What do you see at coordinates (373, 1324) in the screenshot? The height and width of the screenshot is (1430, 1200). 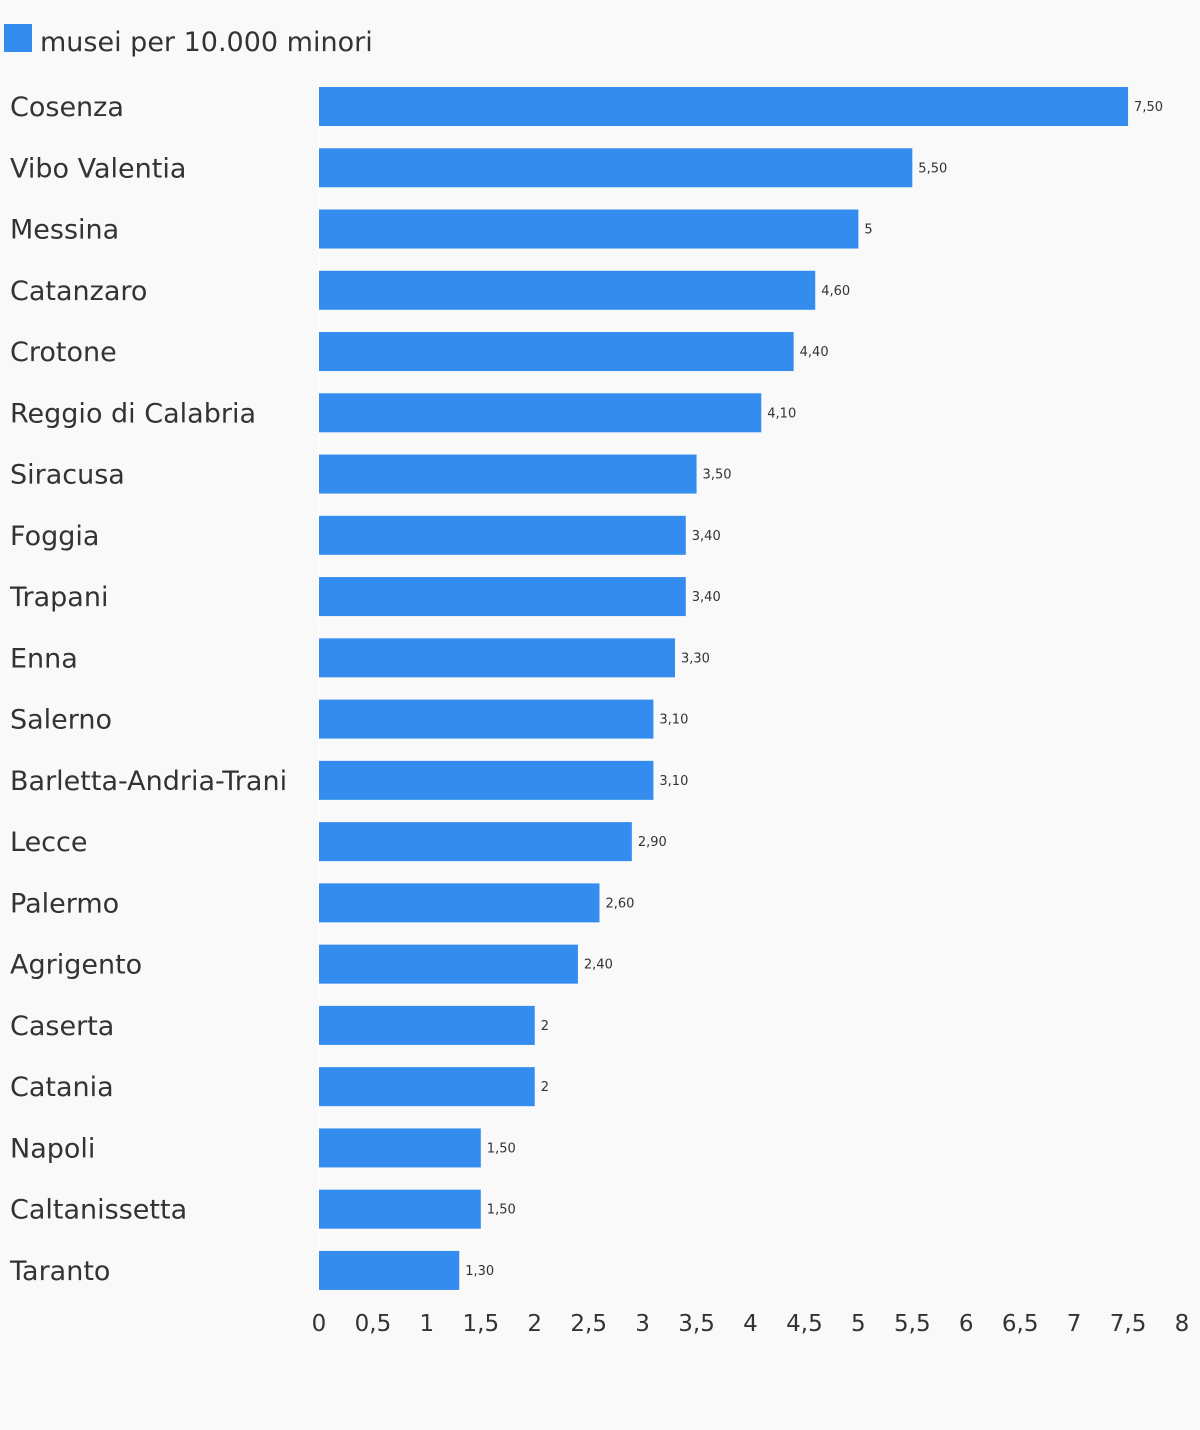 I see `x-tick-label: 0,5` at bounding box center [373, 1324].